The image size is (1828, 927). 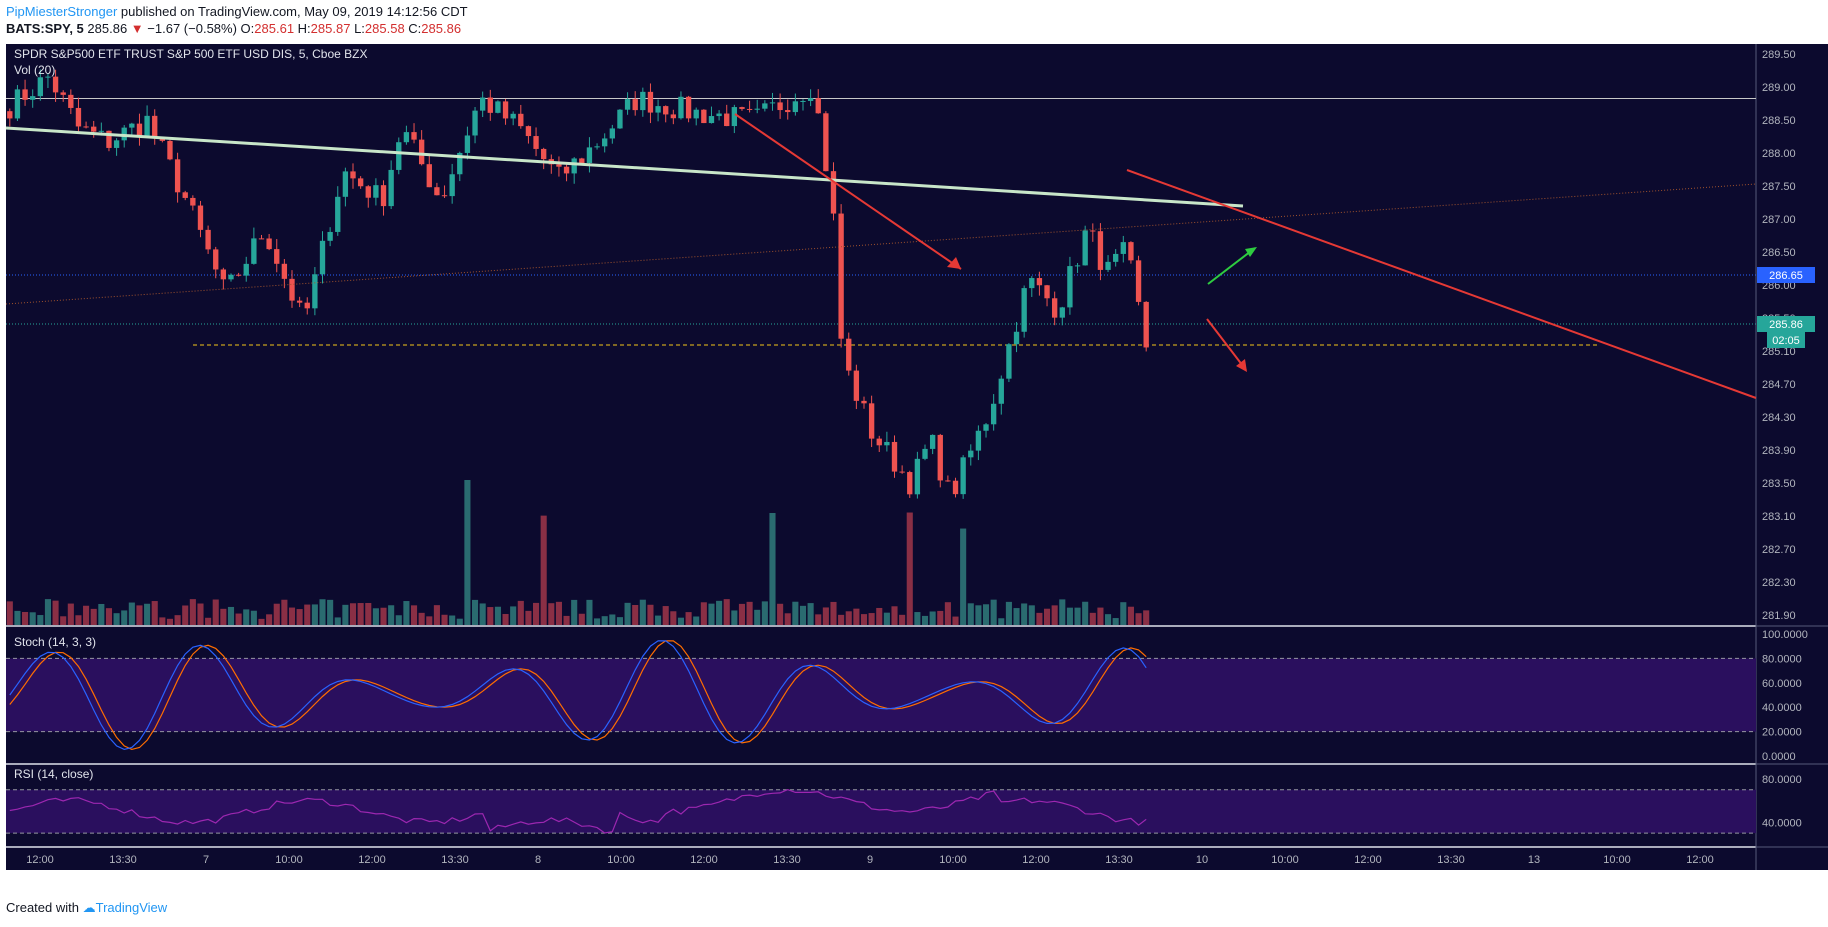 I want to click on descending-trendline, so click(x=624, y=167).